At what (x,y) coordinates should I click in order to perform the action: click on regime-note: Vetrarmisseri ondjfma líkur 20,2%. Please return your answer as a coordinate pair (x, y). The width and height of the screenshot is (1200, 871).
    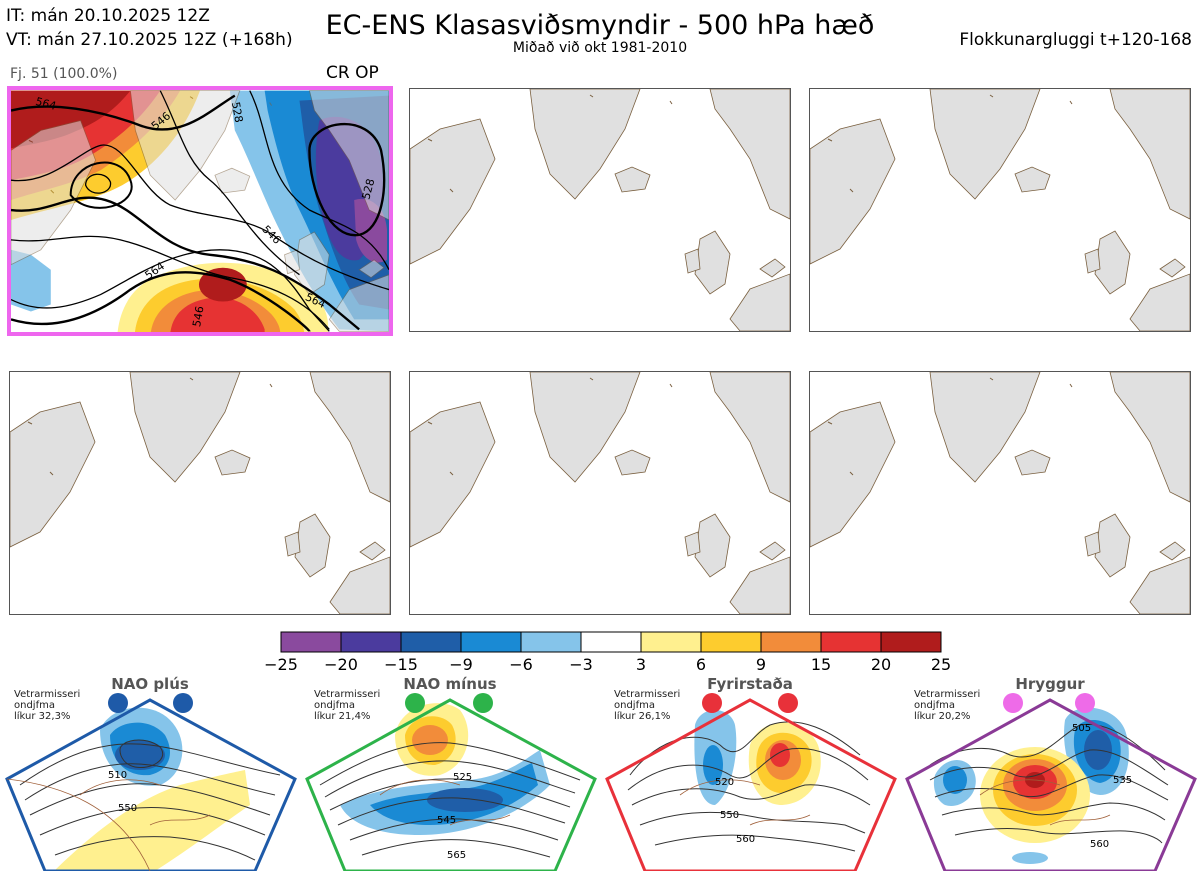
    Looking at the image, I should click on (947, 705).